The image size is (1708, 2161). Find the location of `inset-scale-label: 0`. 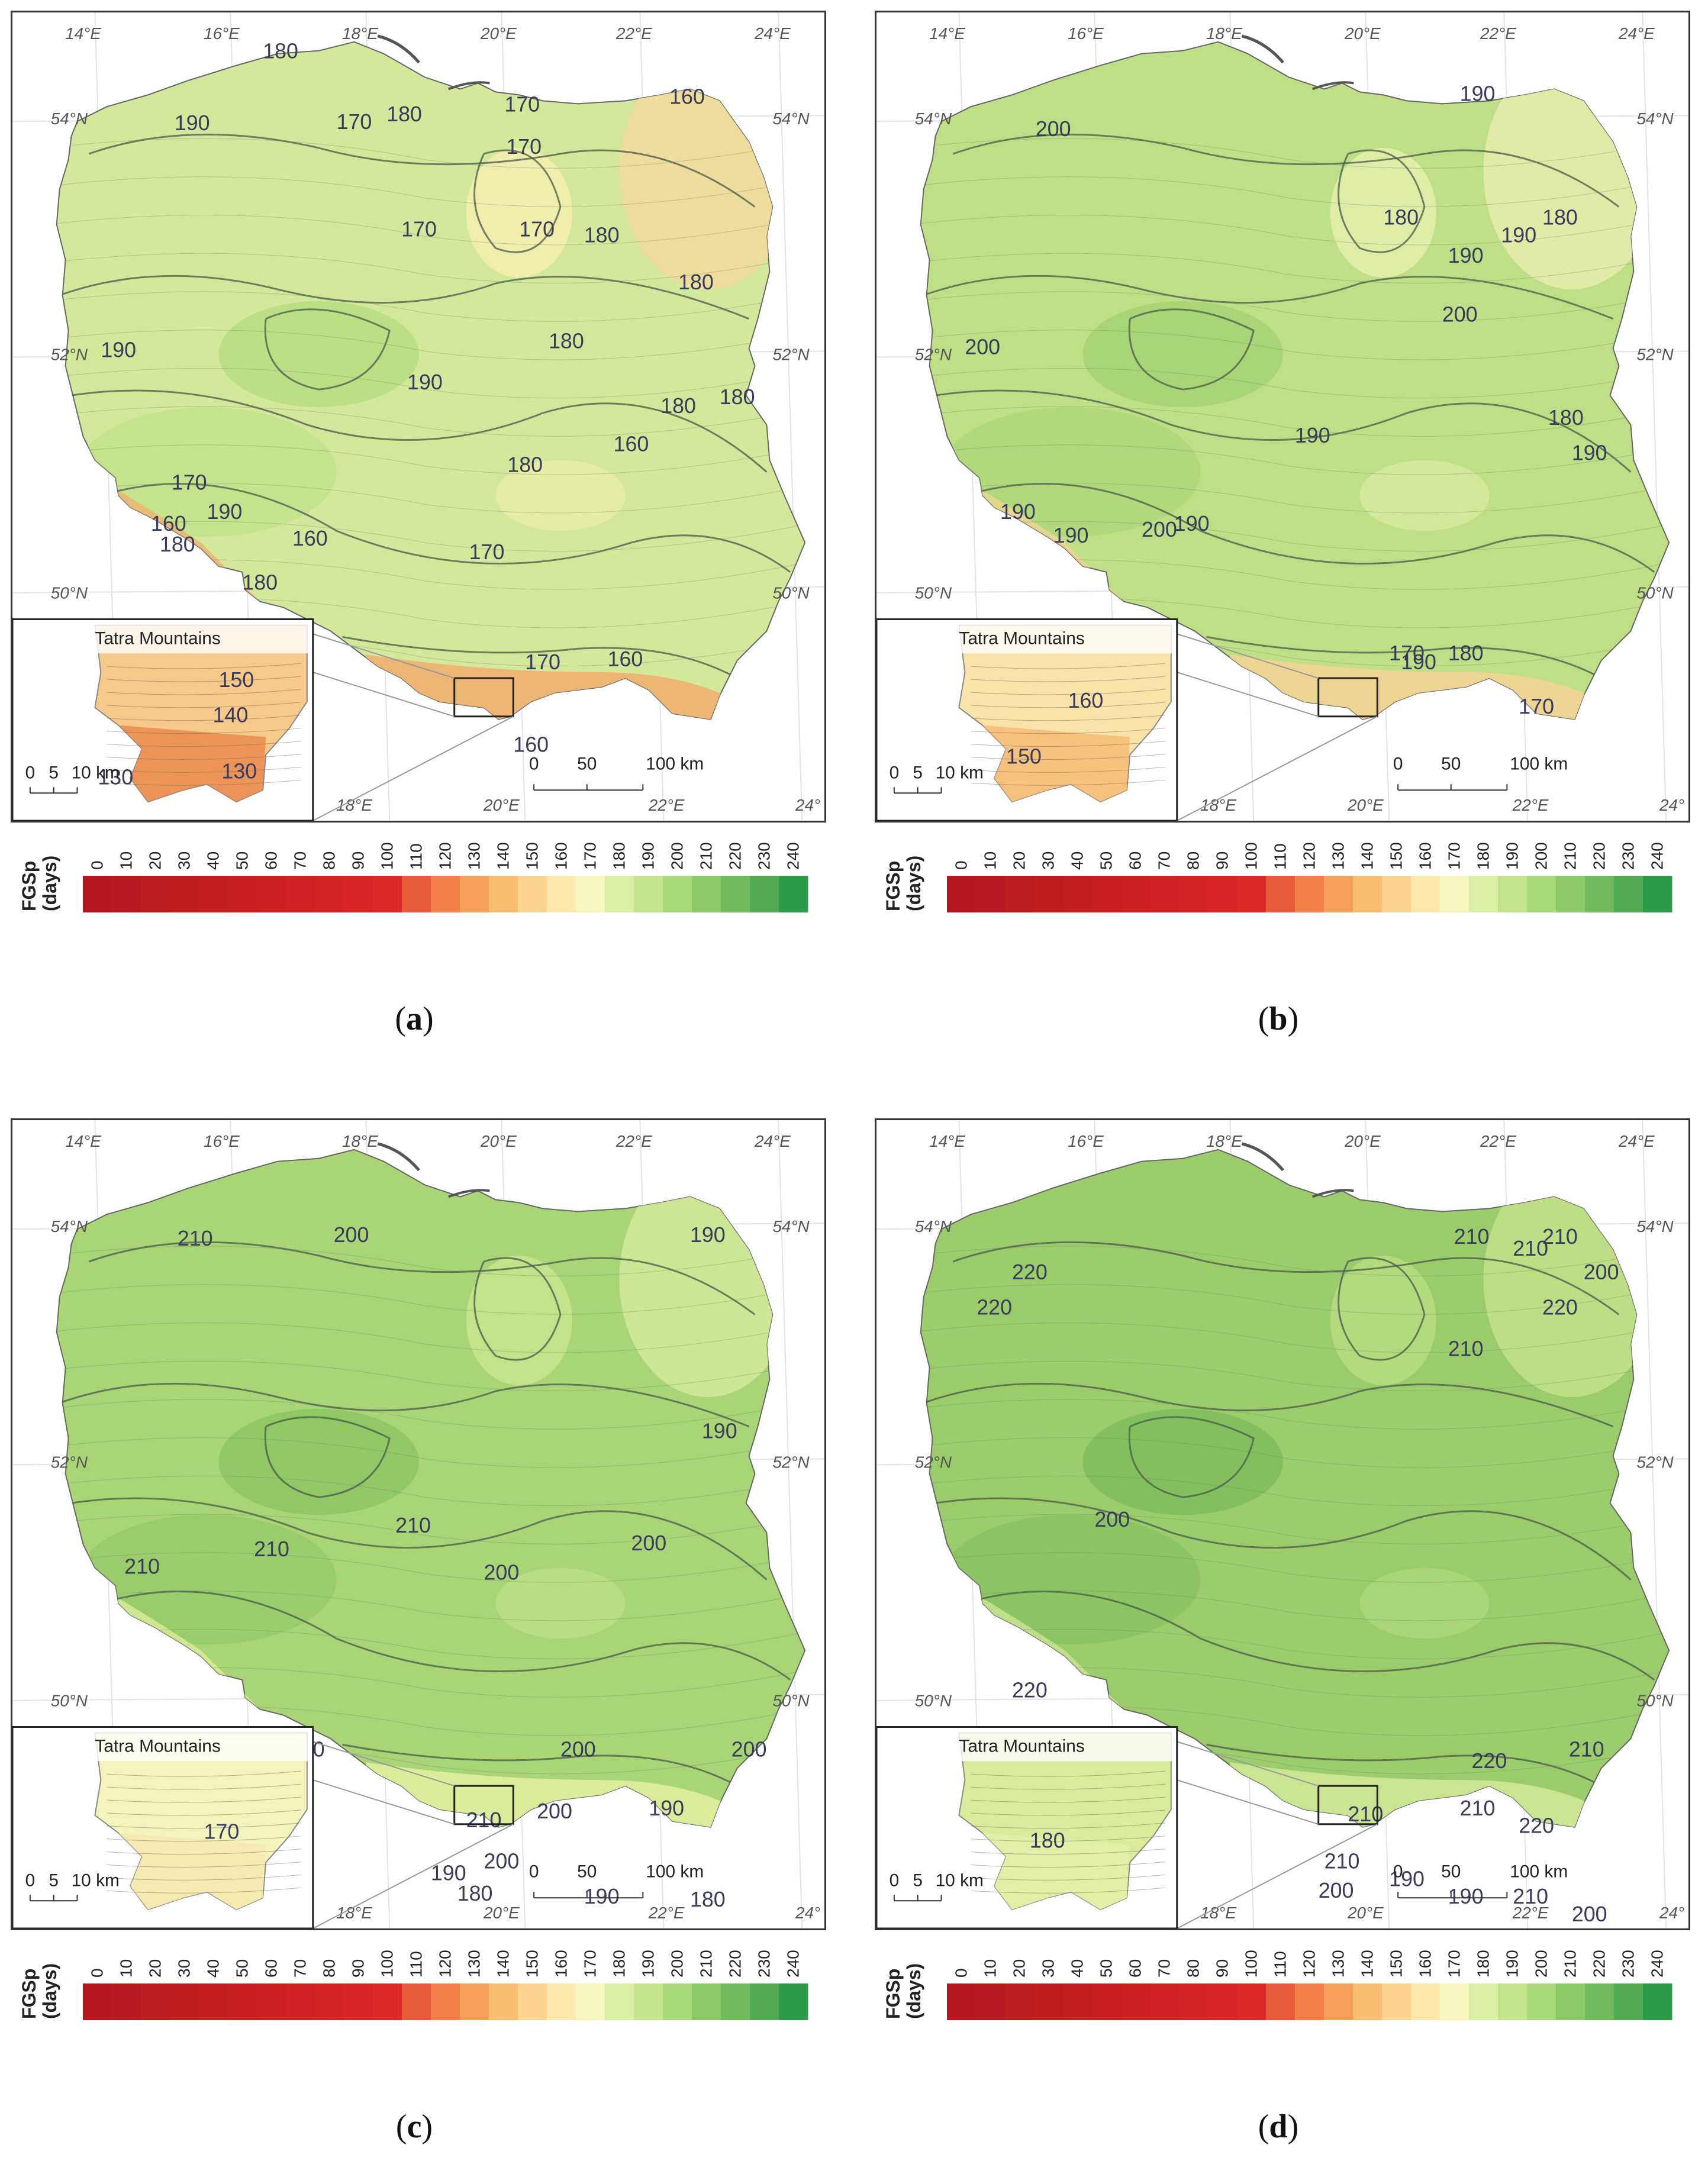

inset-scale-label: 0 is located at coordinates (30, 1880).